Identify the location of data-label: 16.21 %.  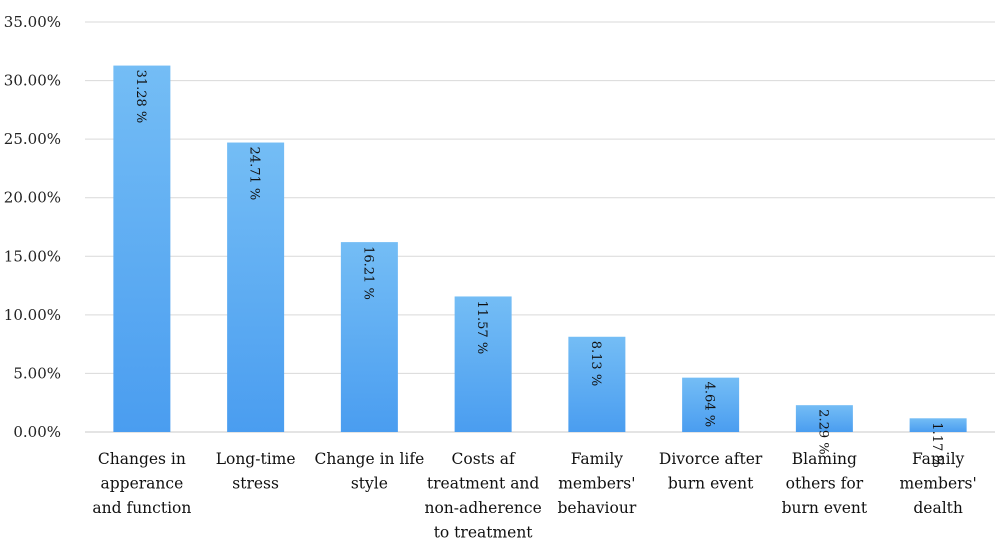
(367, 273).